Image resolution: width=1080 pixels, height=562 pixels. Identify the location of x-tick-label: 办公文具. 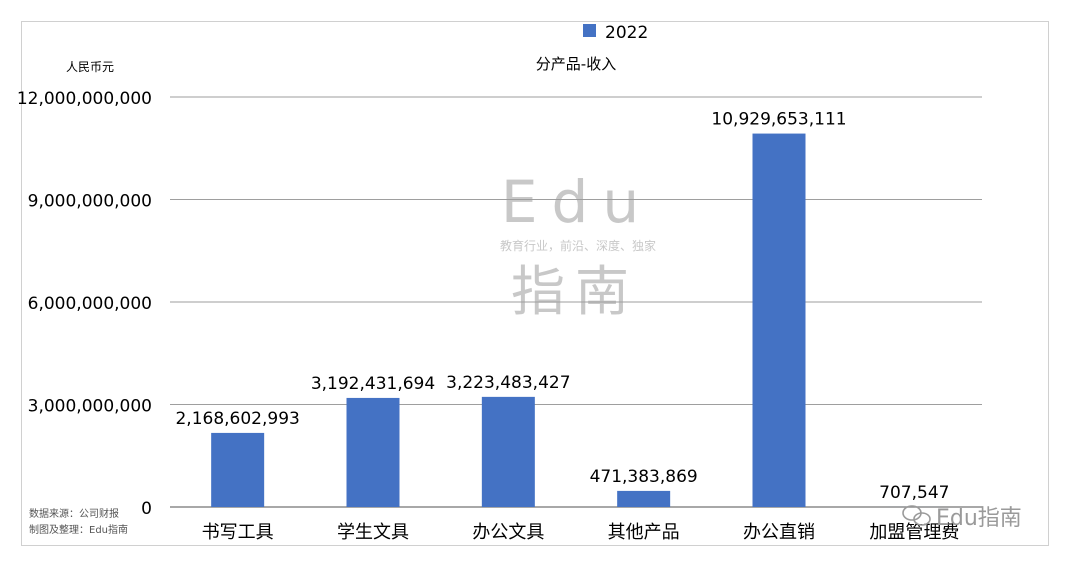
(508, 532).